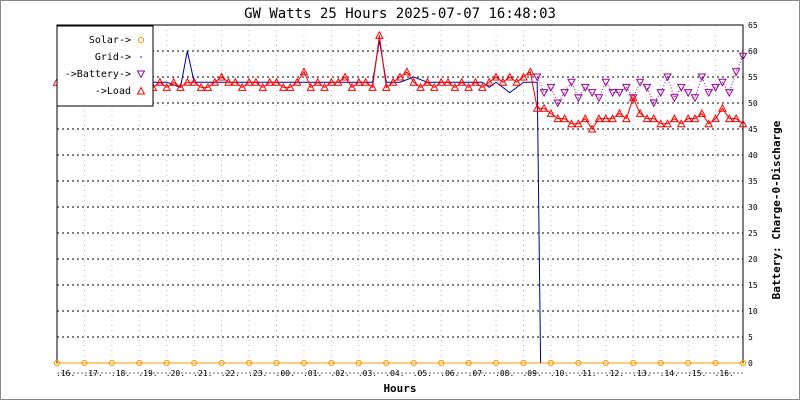 The width and height of the screenshot is (800, 405). What do you see at coordinates (753, 207) in the screenshot?
I see `y-tick-label: 30` at bounding box center [753, 207].